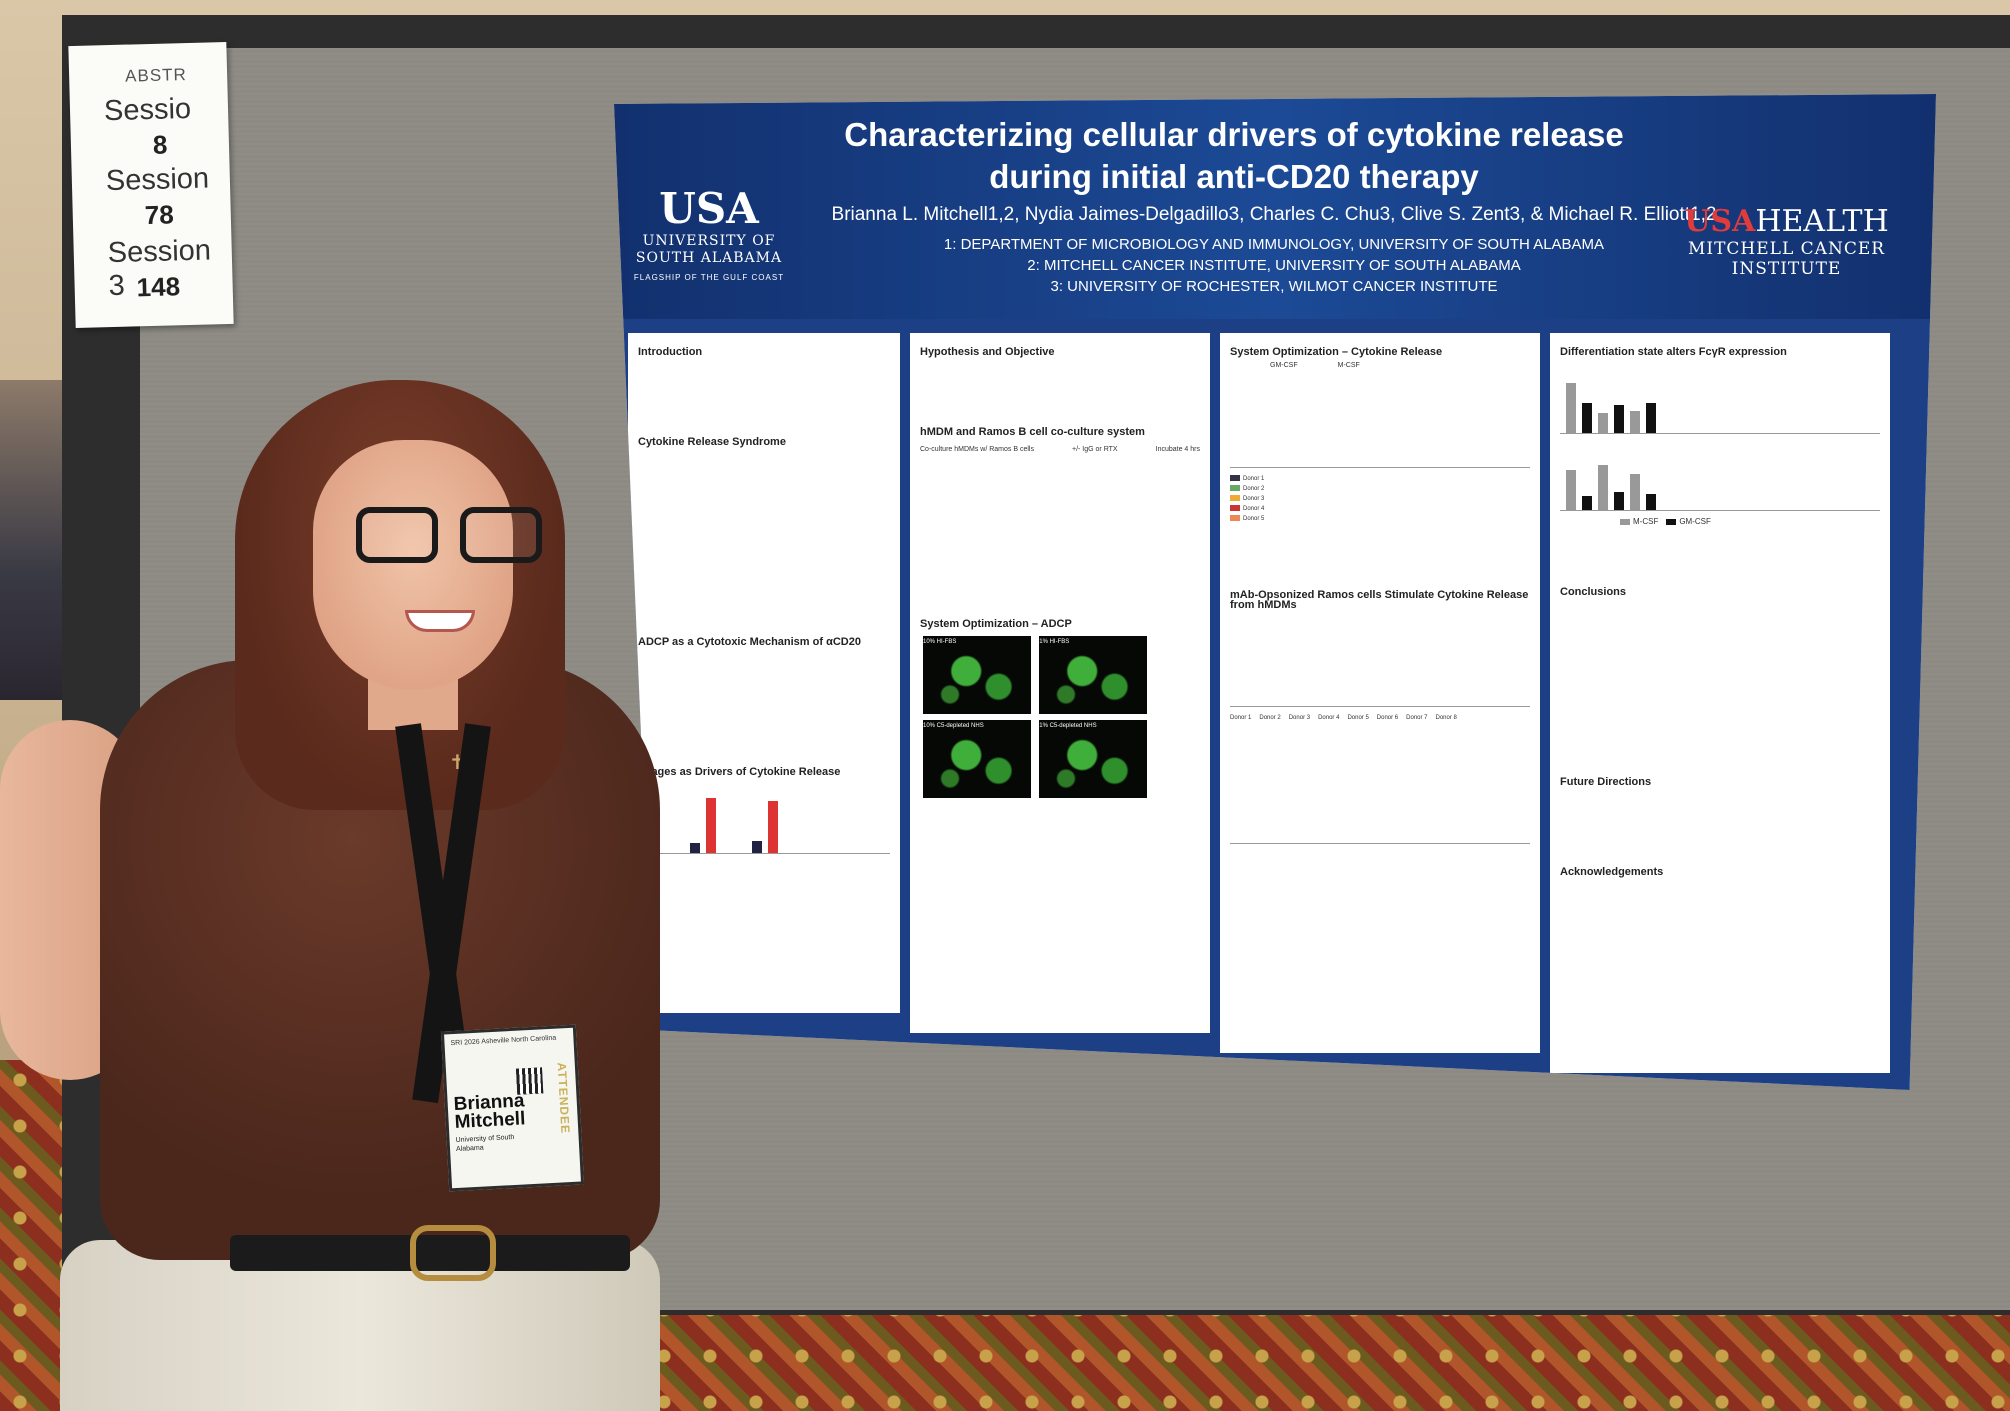  What do you see at coordinates (739, 772) in the screenshot?
I see `drivers-heading: phages as Drivers of Cytokine Release` at bounding box center [739, 772].